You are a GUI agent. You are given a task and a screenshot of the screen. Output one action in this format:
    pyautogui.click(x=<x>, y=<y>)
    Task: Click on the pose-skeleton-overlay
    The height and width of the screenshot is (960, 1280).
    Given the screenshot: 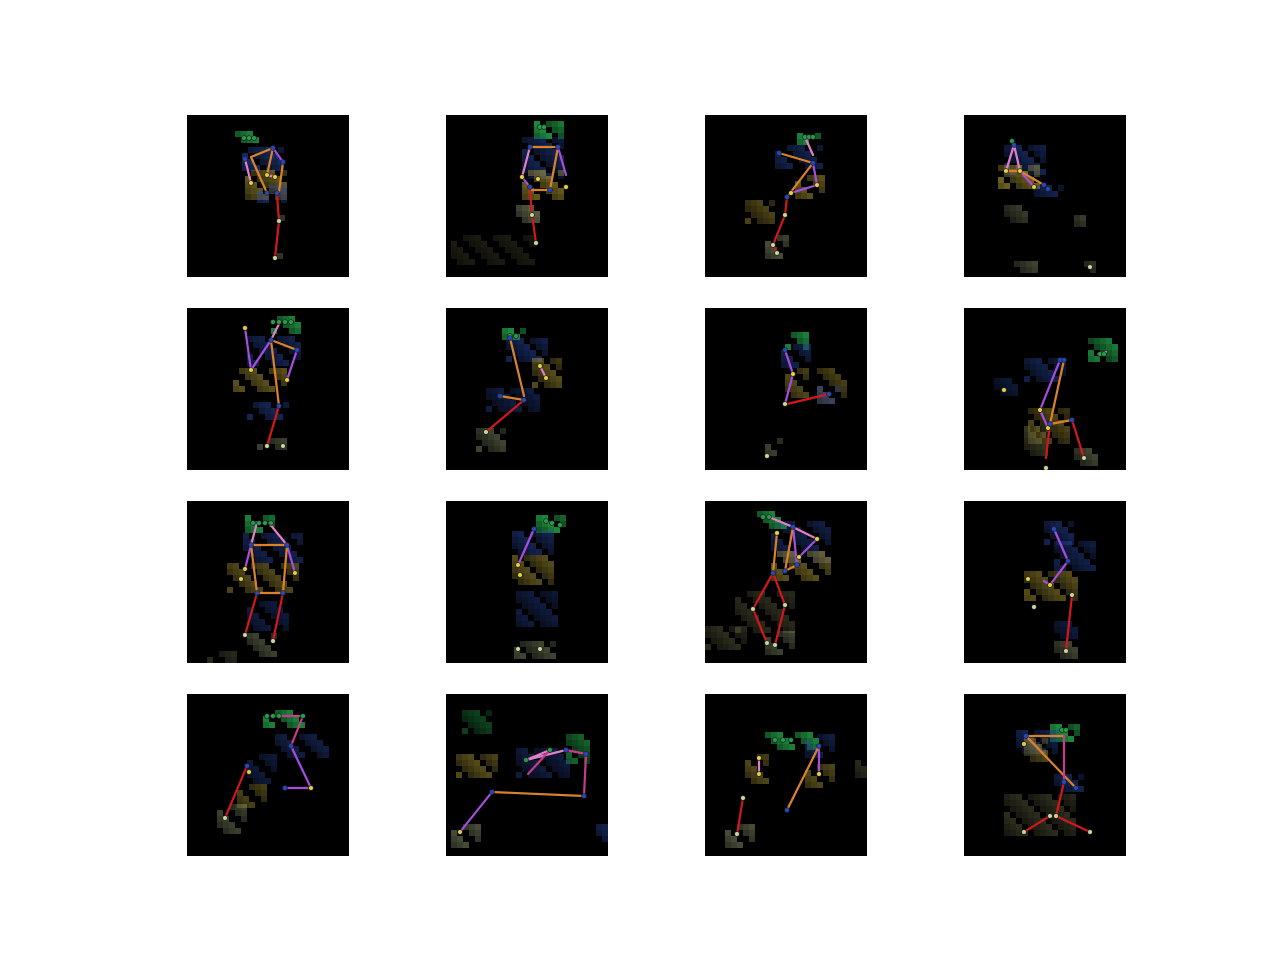 What is the action you would take?
    pyautogui.click(x=805, y=395)
    